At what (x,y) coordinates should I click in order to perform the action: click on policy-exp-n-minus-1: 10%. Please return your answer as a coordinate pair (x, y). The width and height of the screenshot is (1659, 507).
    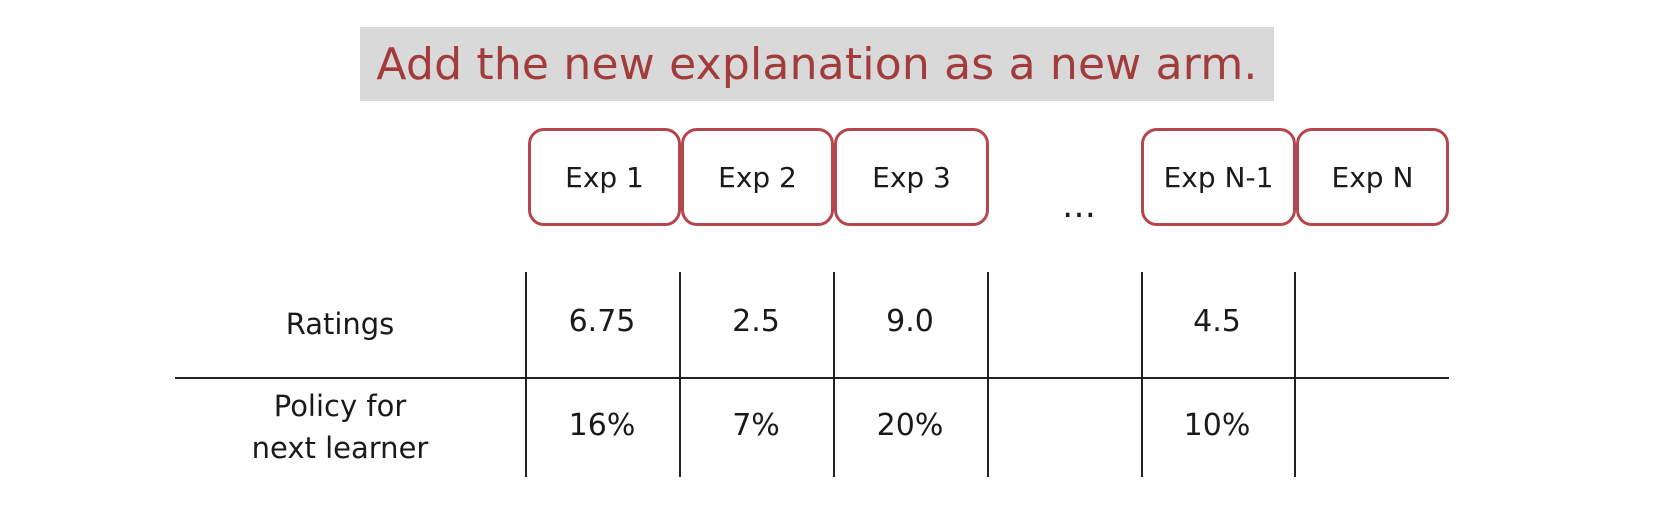
    Looking at the image, I should click on (1217, 425).